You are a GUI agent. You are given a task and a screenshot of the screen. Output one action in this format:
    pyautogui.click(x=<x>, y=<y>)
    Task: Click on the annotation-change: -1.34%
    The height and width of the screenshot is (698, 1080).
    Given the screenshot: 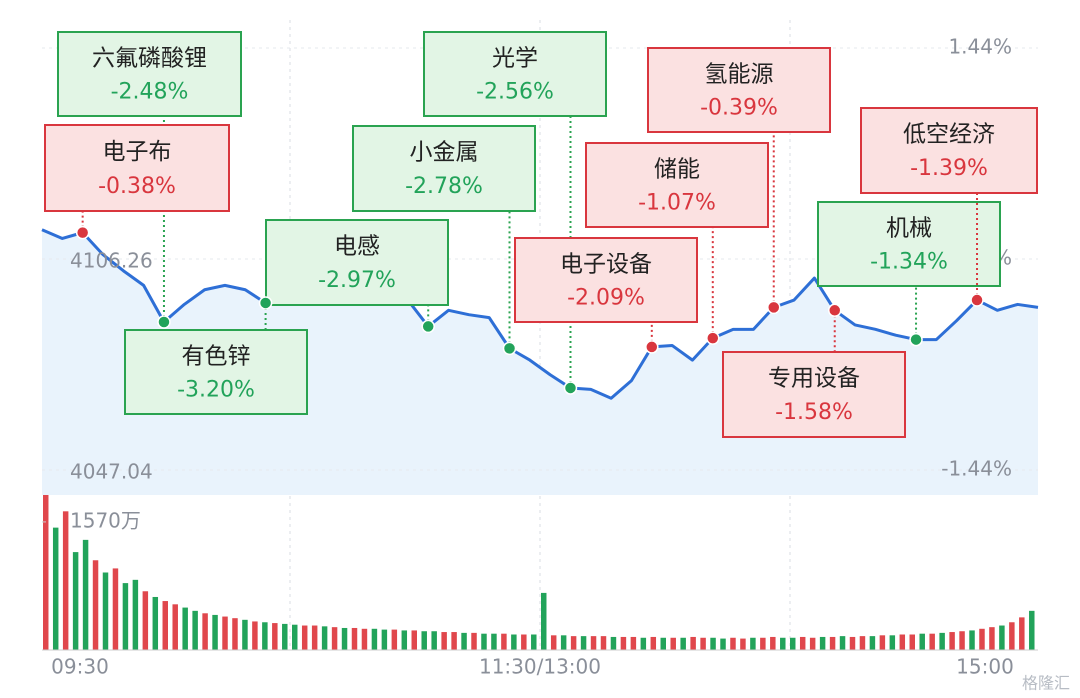 What is the action you would take?
    pyautogui.click(x=909, y=261)
    